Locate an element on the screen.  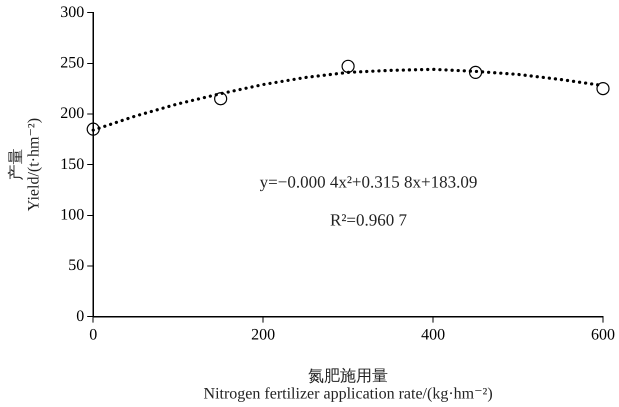
y-tick-label: 300 is located at coordinates (72, 12).